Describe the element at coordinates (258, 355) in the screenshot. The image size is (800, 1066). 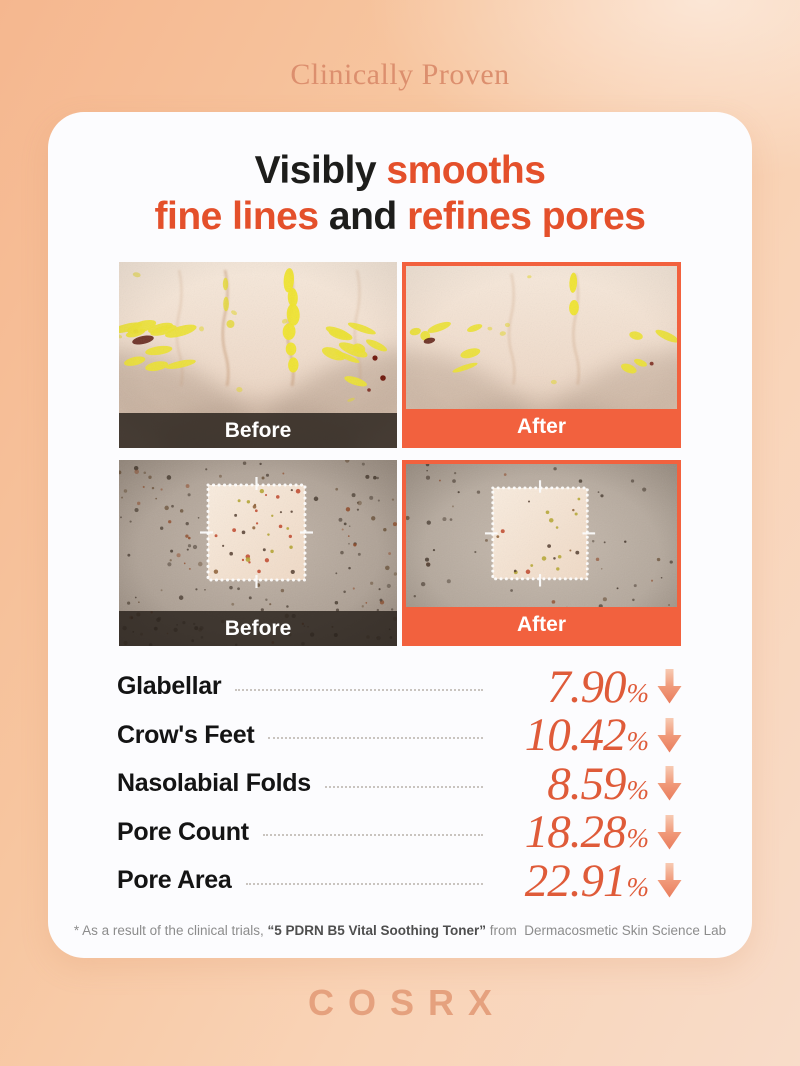
I see `comparison-panel-fine-lines-before: Before` at that location.